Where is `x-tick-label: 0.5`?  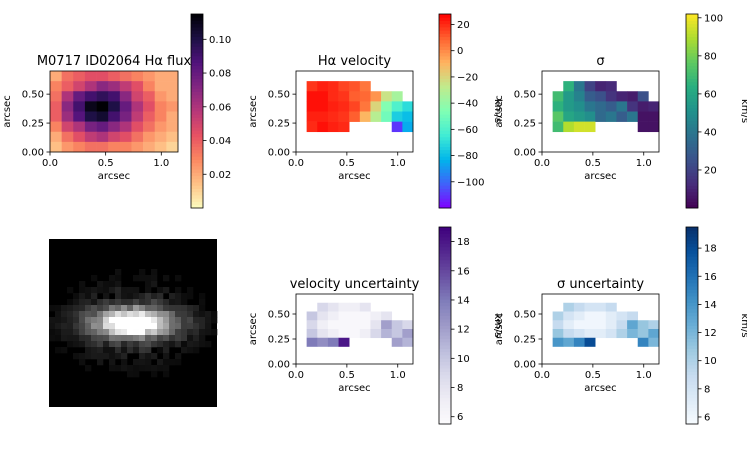 x-tick-label: 0.5 is located at coordinates (593, 163).